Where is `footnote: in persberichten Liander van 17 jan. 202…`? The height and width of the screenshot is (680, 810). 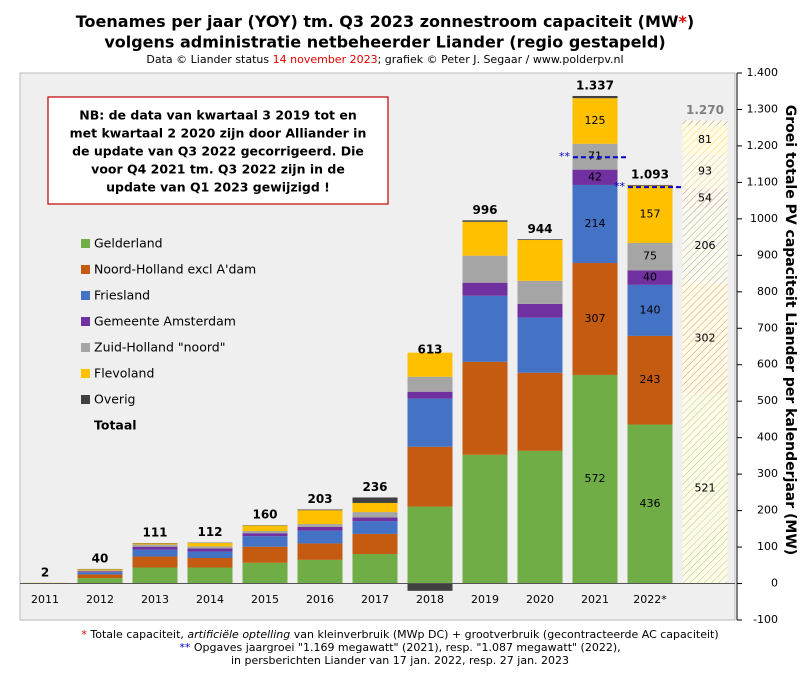 footnote: in persberichten Liander van 17 jan. 202… is located at coordinates (400, 660).